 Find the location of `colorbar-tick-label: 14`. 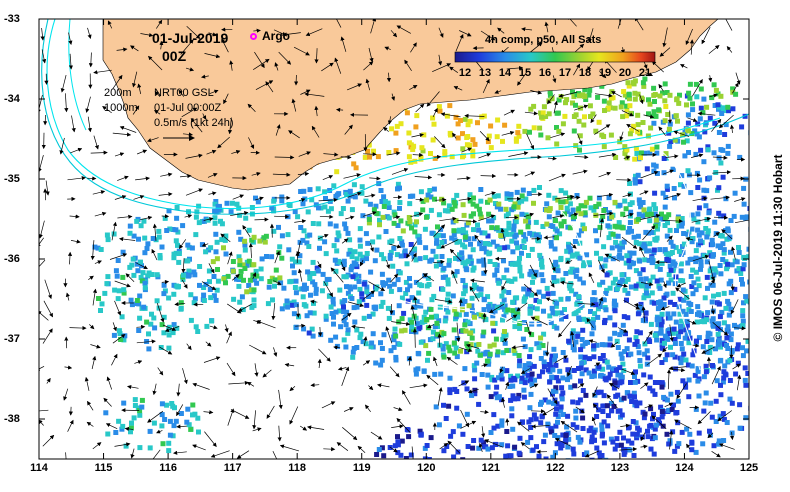

colorbar-tick-label: 14 is located at coordinates (505, 73).